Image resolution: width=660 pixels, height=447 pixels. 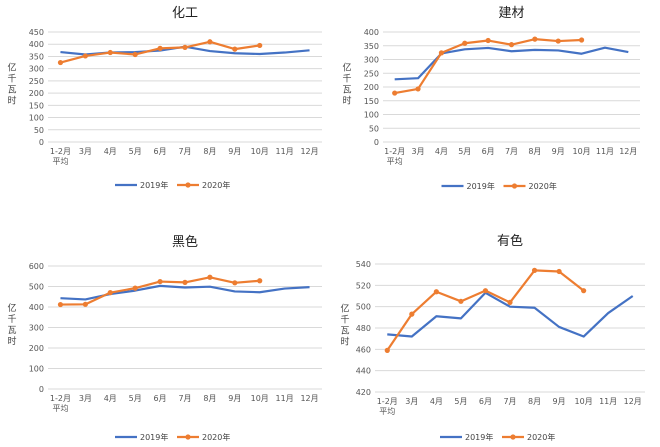 What do you see at coordinates (185, 242) in the screenshot?
I see `chart-title: 黑色` at bounding box center [185, 242].